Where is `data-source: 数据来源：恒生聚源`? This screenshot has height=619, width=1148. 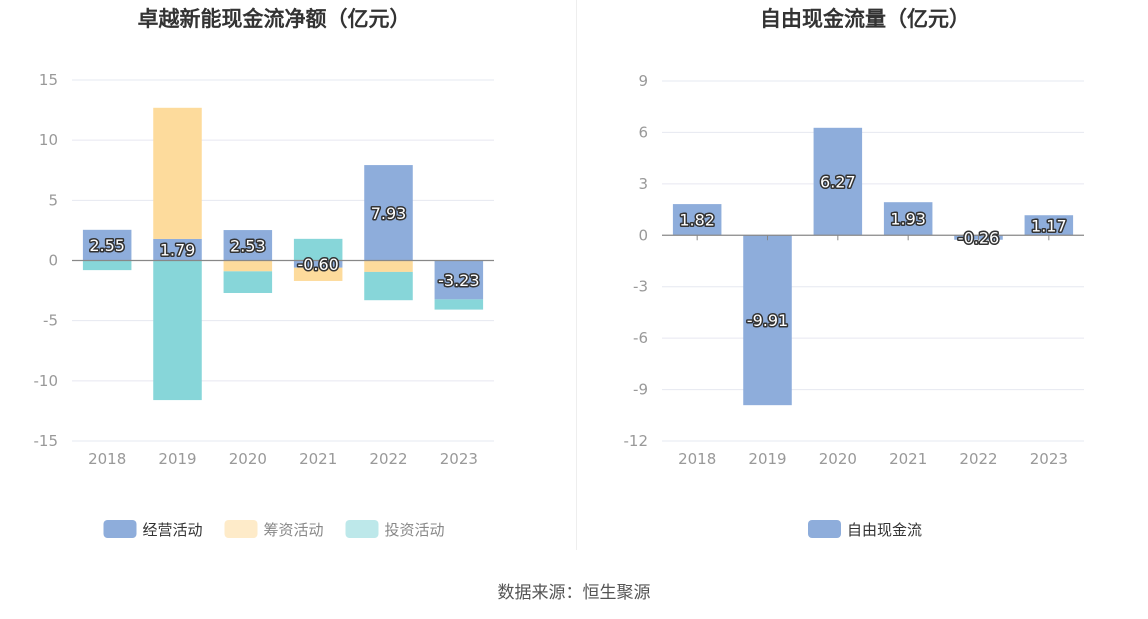 data-source: 数据来源：恒生聚源 is located at coordinates (574, 593).